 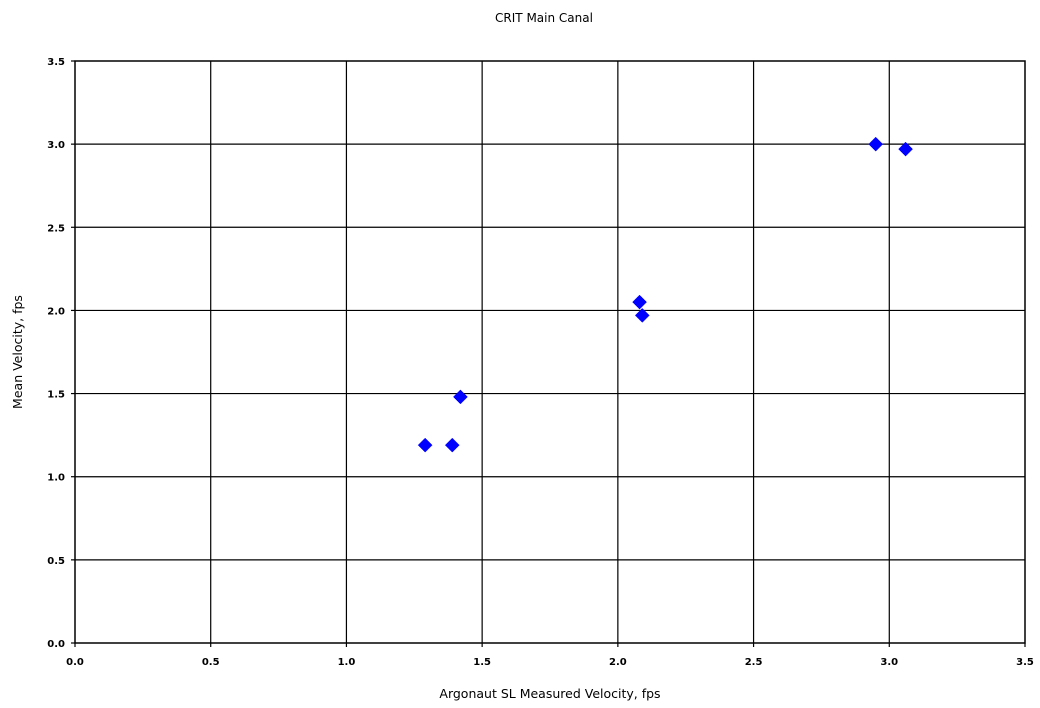 I want to click on x-tick-label: 1.0, so click(x=347, y=662).